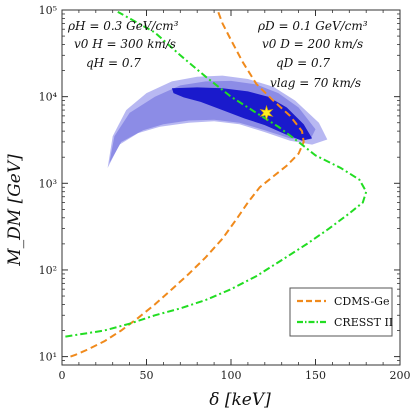  What do you see at coordinates (315, 83) in the screenshot?
I see `annotation-right-line-4: vlag = 70 km/s` at bounding box center [315, 83].